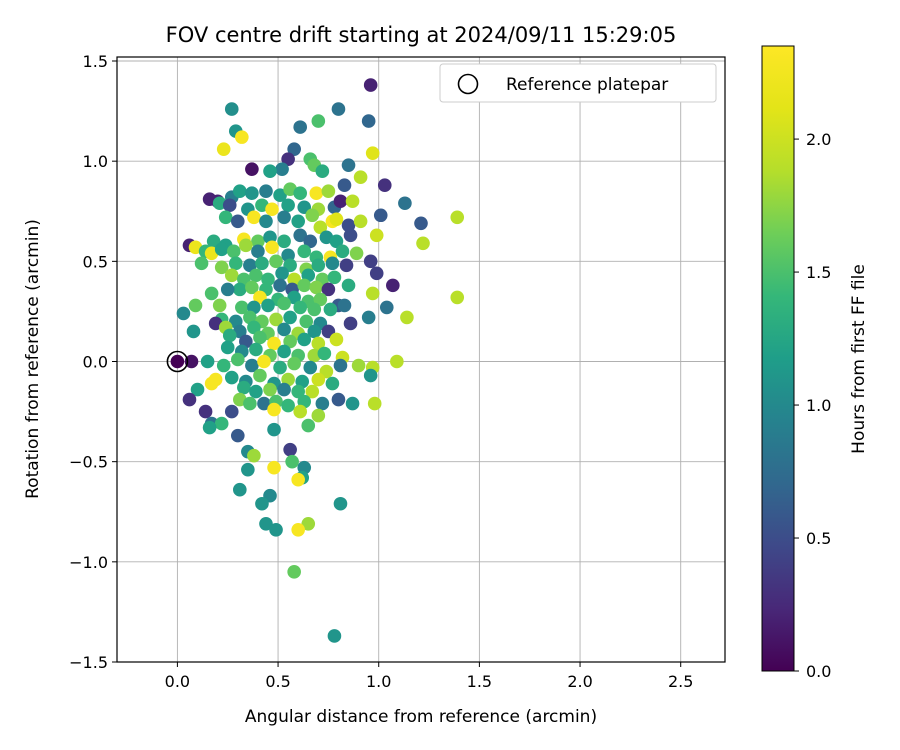 The image size is (900, 750). What do you see at coordinates (818, 272) in the screenshot?
I see `colorbar-tick-label: 1.5` at bounding box center [818, 272].